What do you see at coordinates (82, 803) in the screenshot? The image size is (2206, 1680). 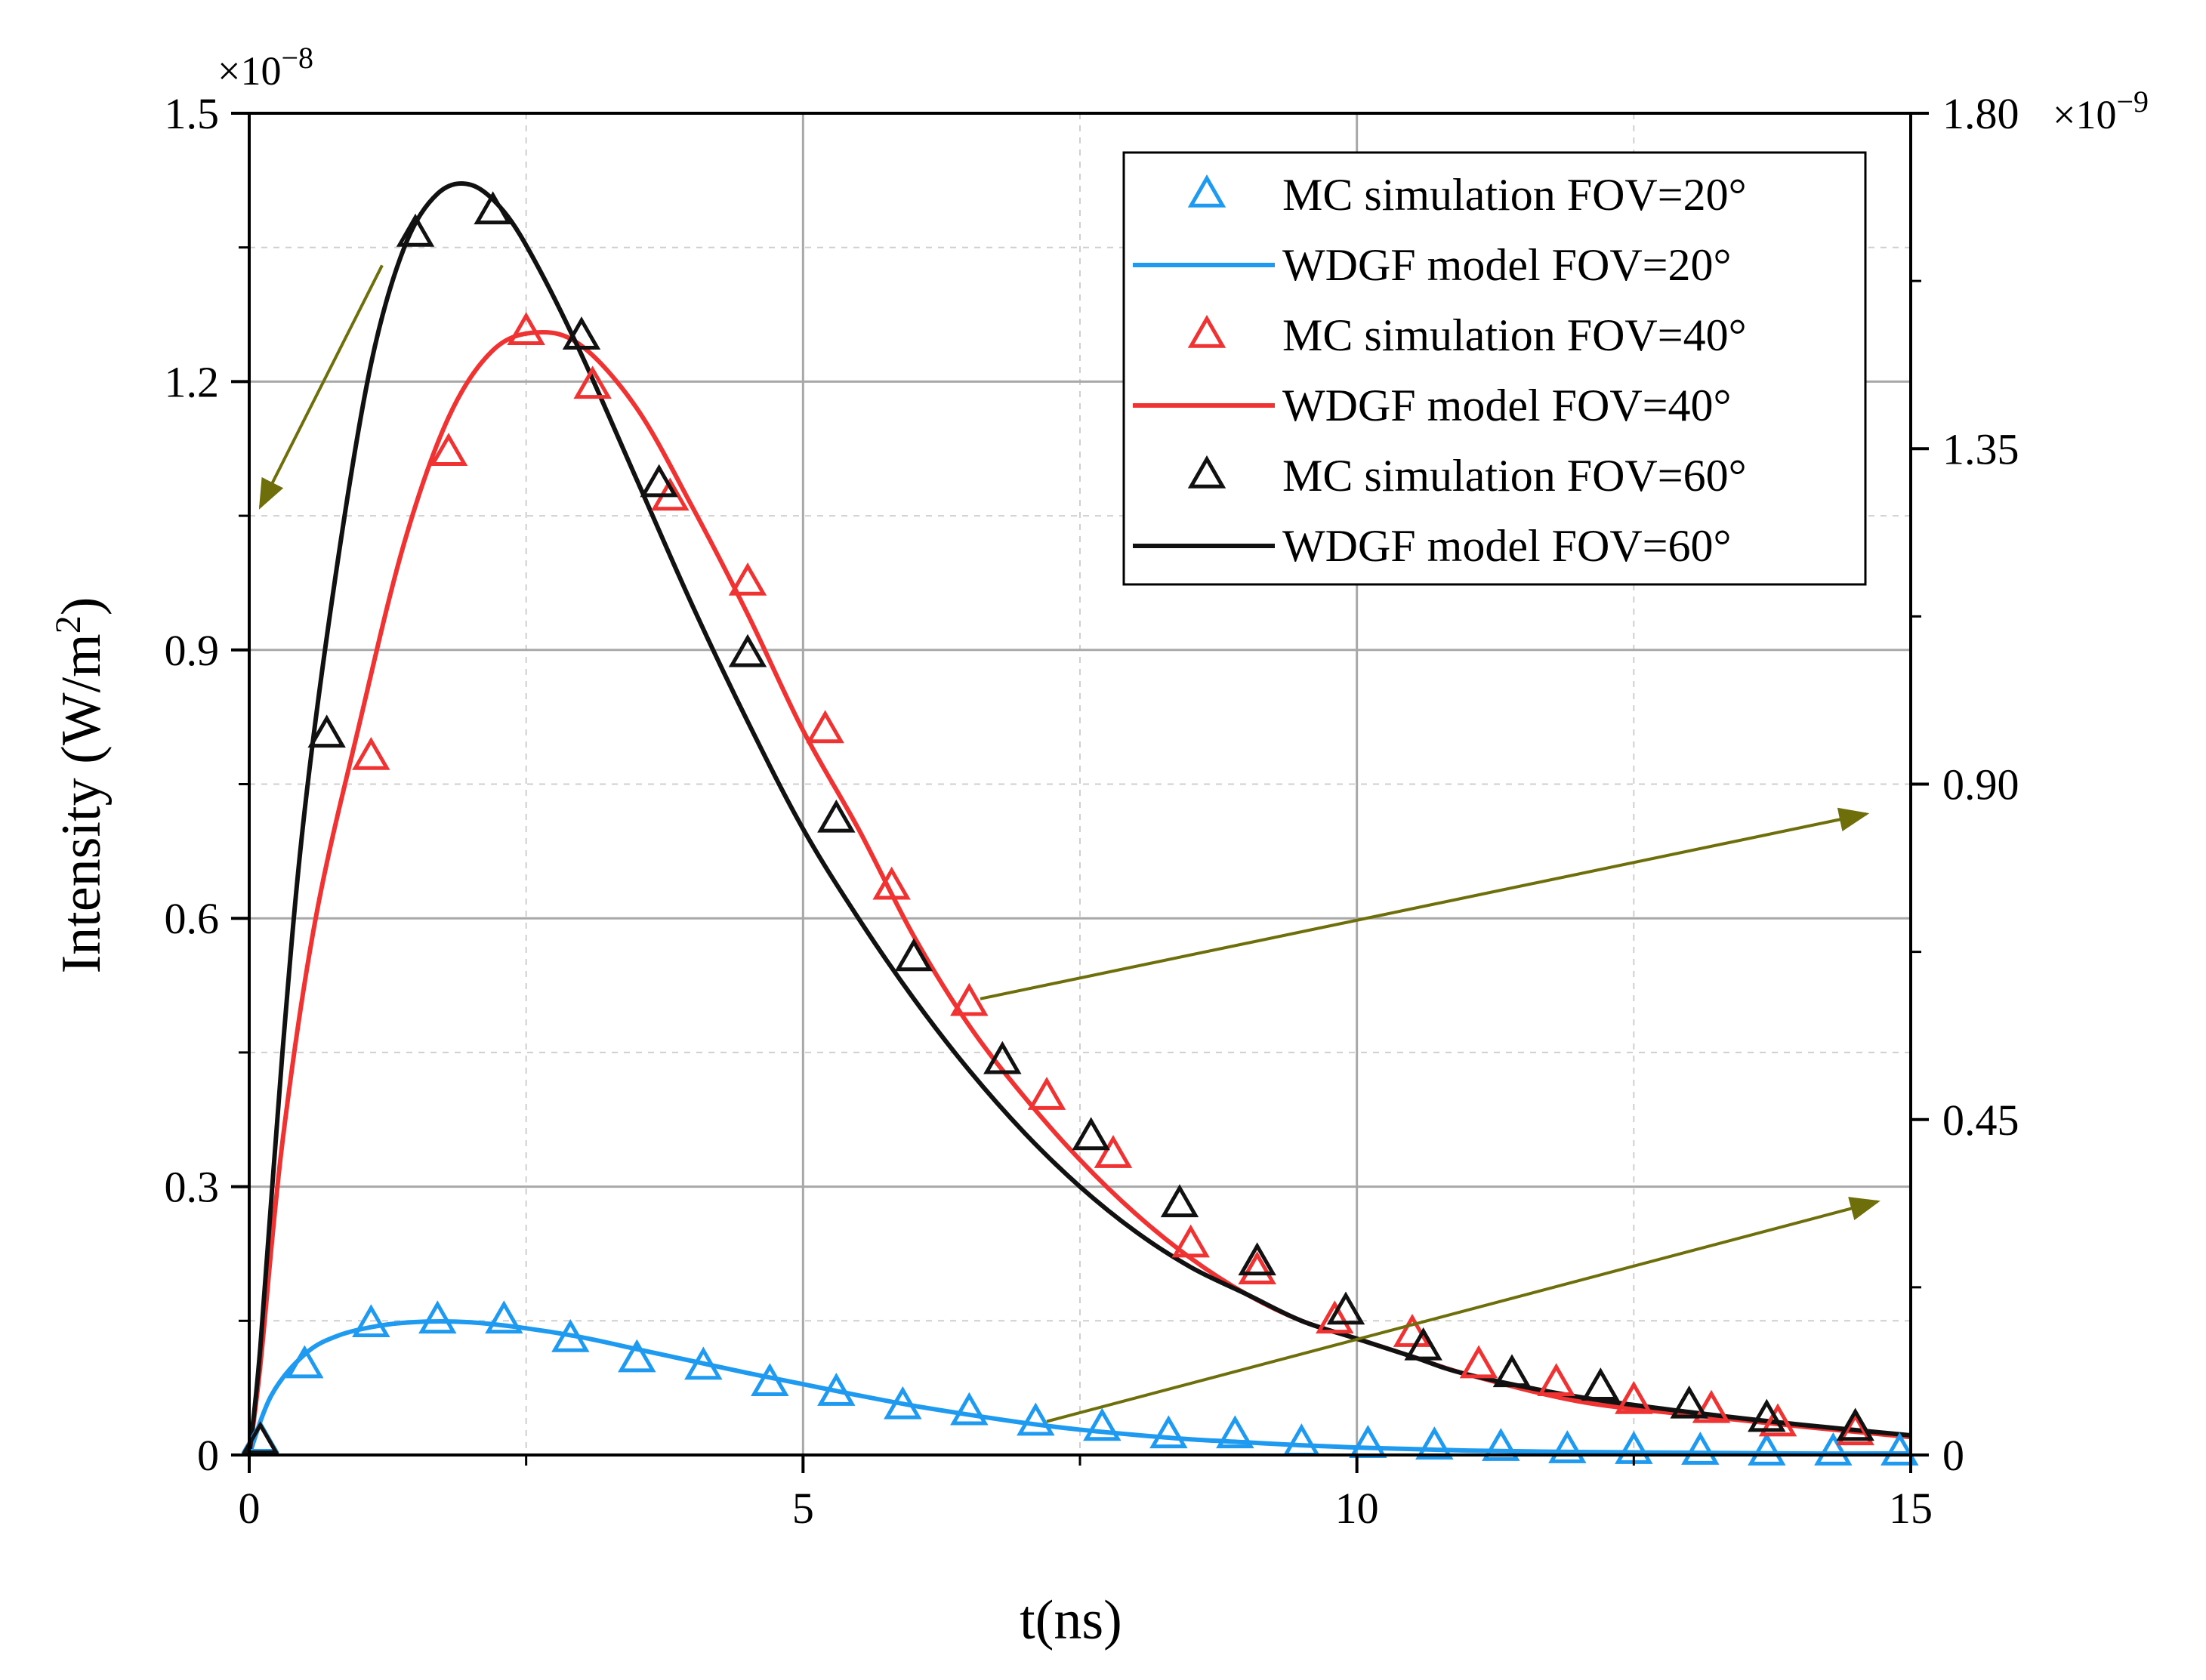 I see `y-axis-title-main: Intensity (W/m` at bounding box center [82, 803].